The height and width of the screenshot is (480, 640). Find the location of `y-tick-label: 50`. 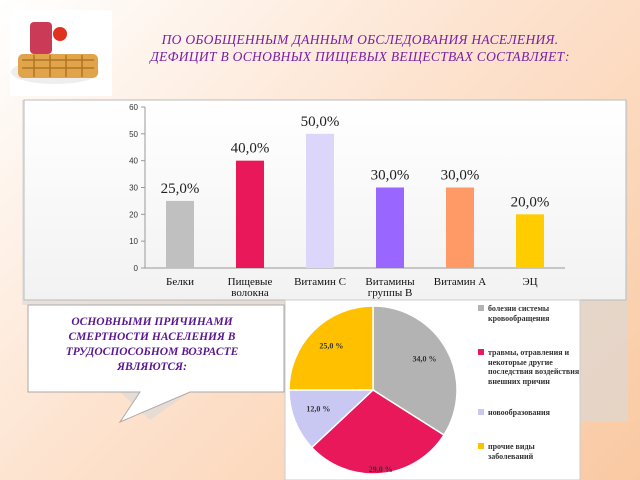

y-tick-label: 50 is located at coordinates (133, 134).